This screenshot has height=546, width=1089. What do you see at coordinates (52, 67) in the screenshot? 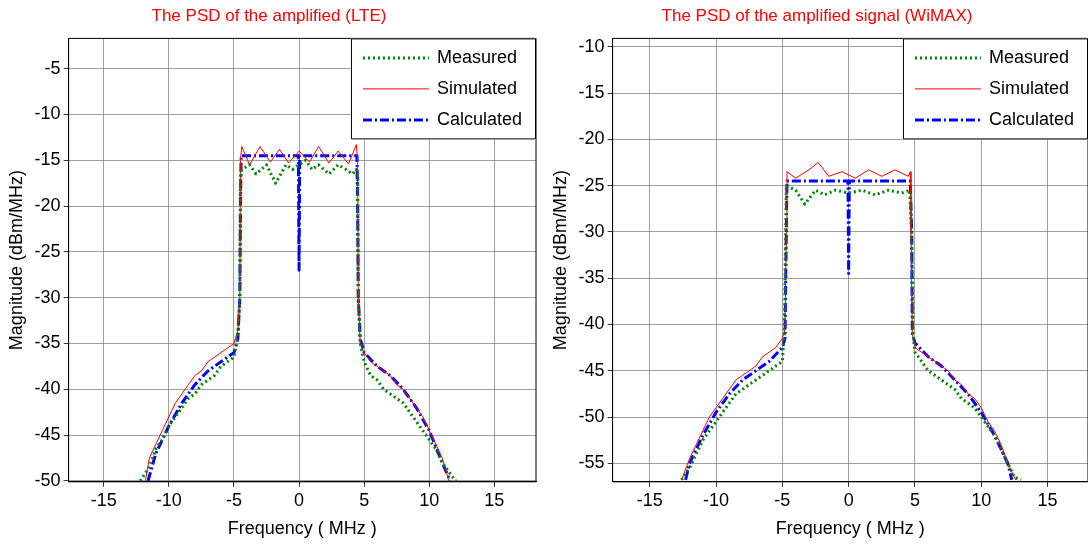
I see `y-tick-label: -5` at bounding box center [52, 67].